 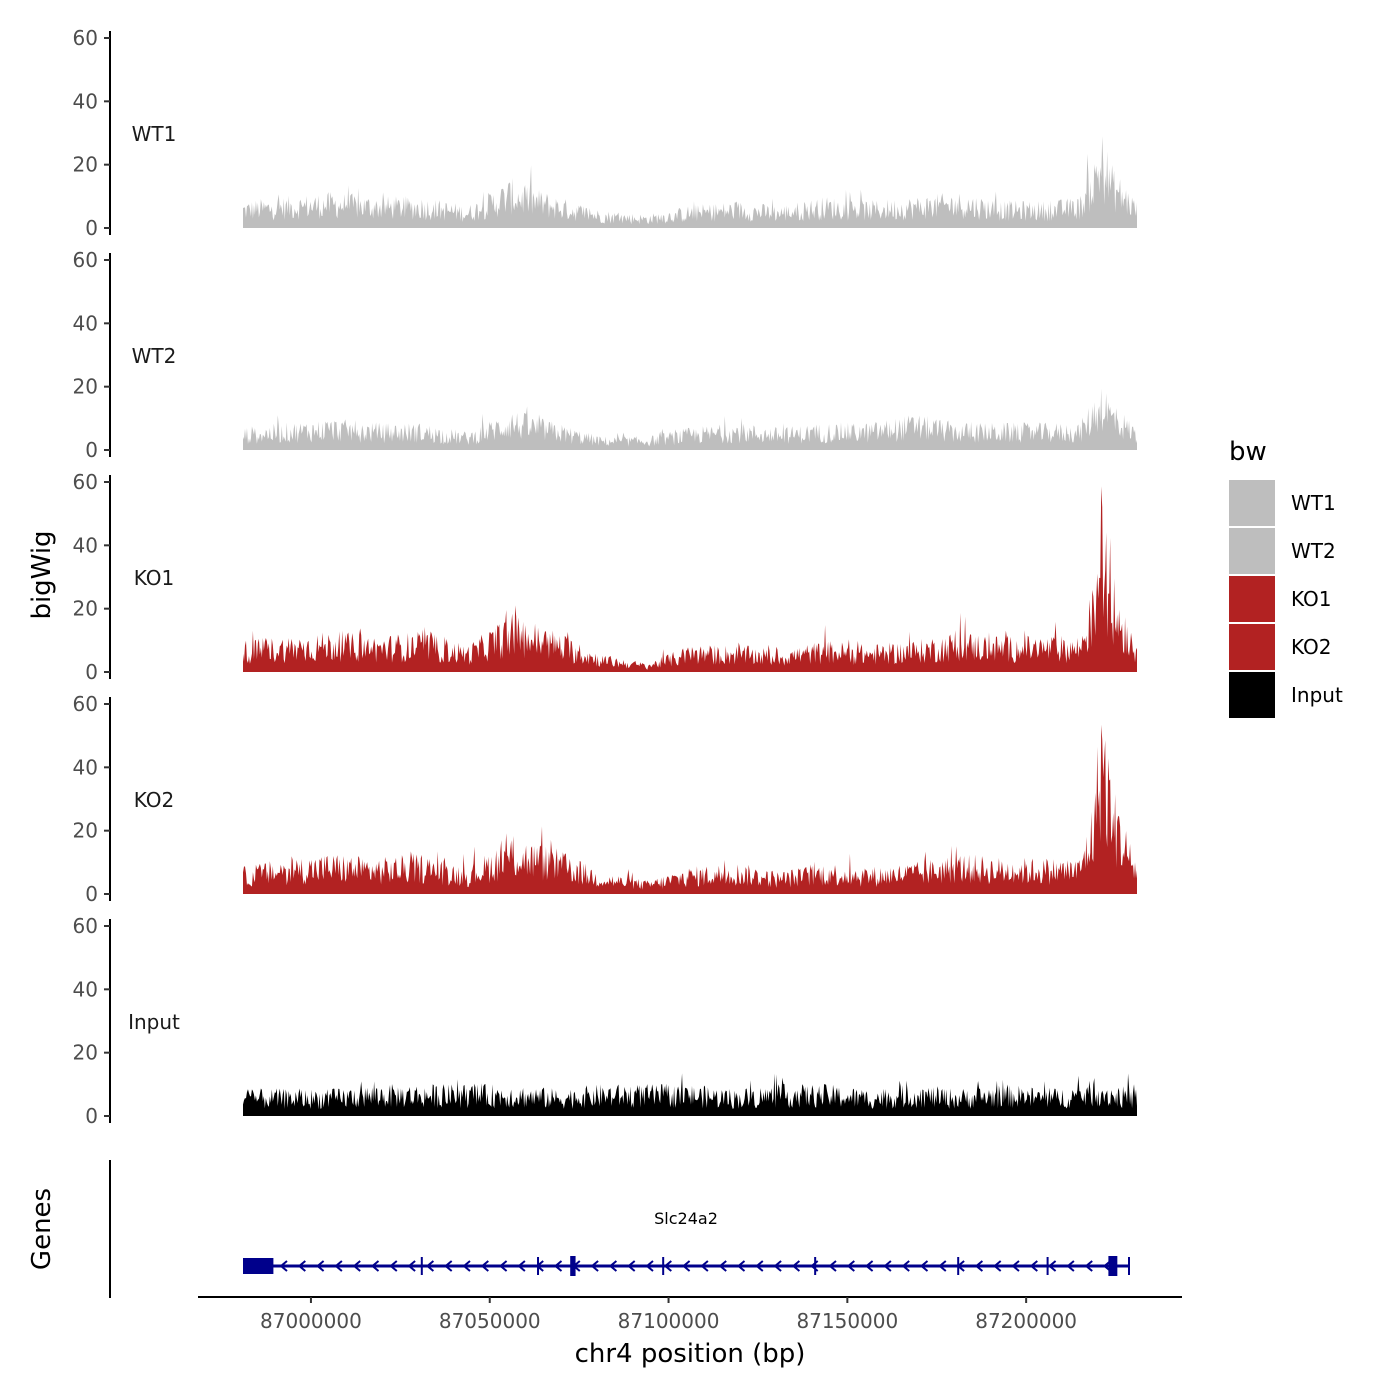 What do you see at coordinates (605, 355) in the screenshot?
I see `track-wt2: 0 20 40 60 WT2` at bounding box center [605, 355].